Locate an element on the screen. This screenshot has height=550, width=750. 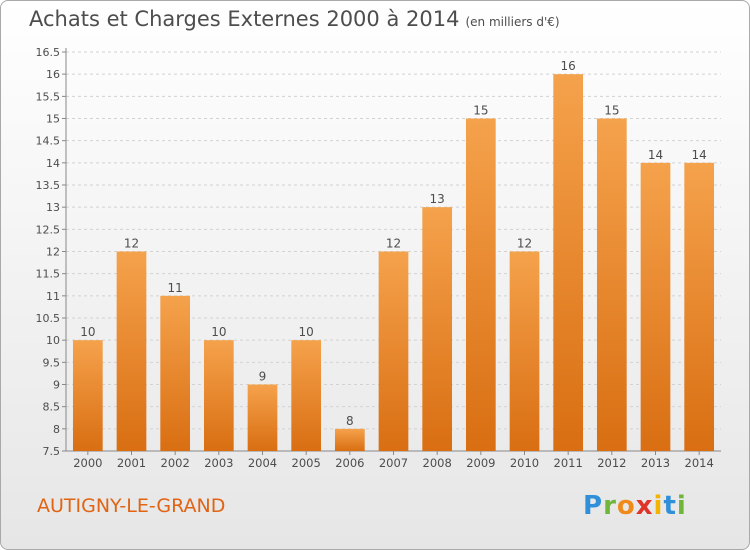
data-label: 16 is located at coordinates (568, 66).